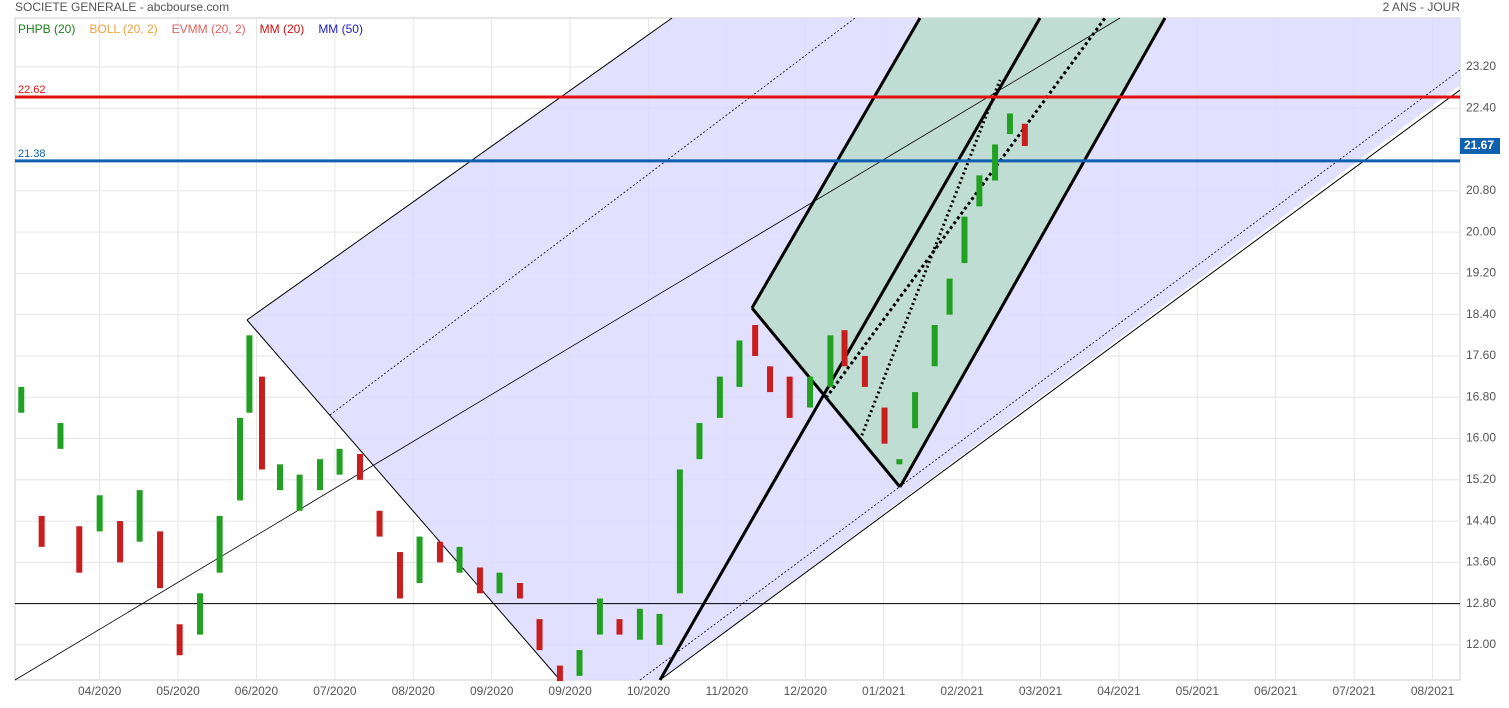 The height and width of the screenshot is (708, 1509). Describe the element at coordinates (122, 7) in the screenshot. I see `chart-title: SOCIETE GENERALE - abcbourse.com` at that location.